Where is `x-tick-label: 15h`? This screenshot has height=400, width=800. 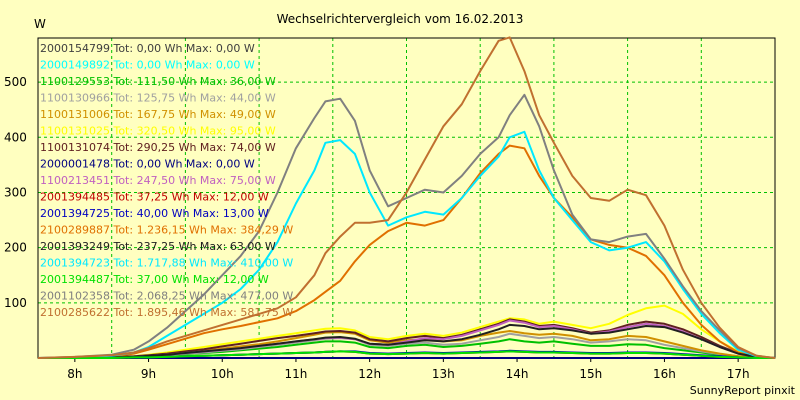 x-tick-label: 15h is located at coordinates (590, 374).